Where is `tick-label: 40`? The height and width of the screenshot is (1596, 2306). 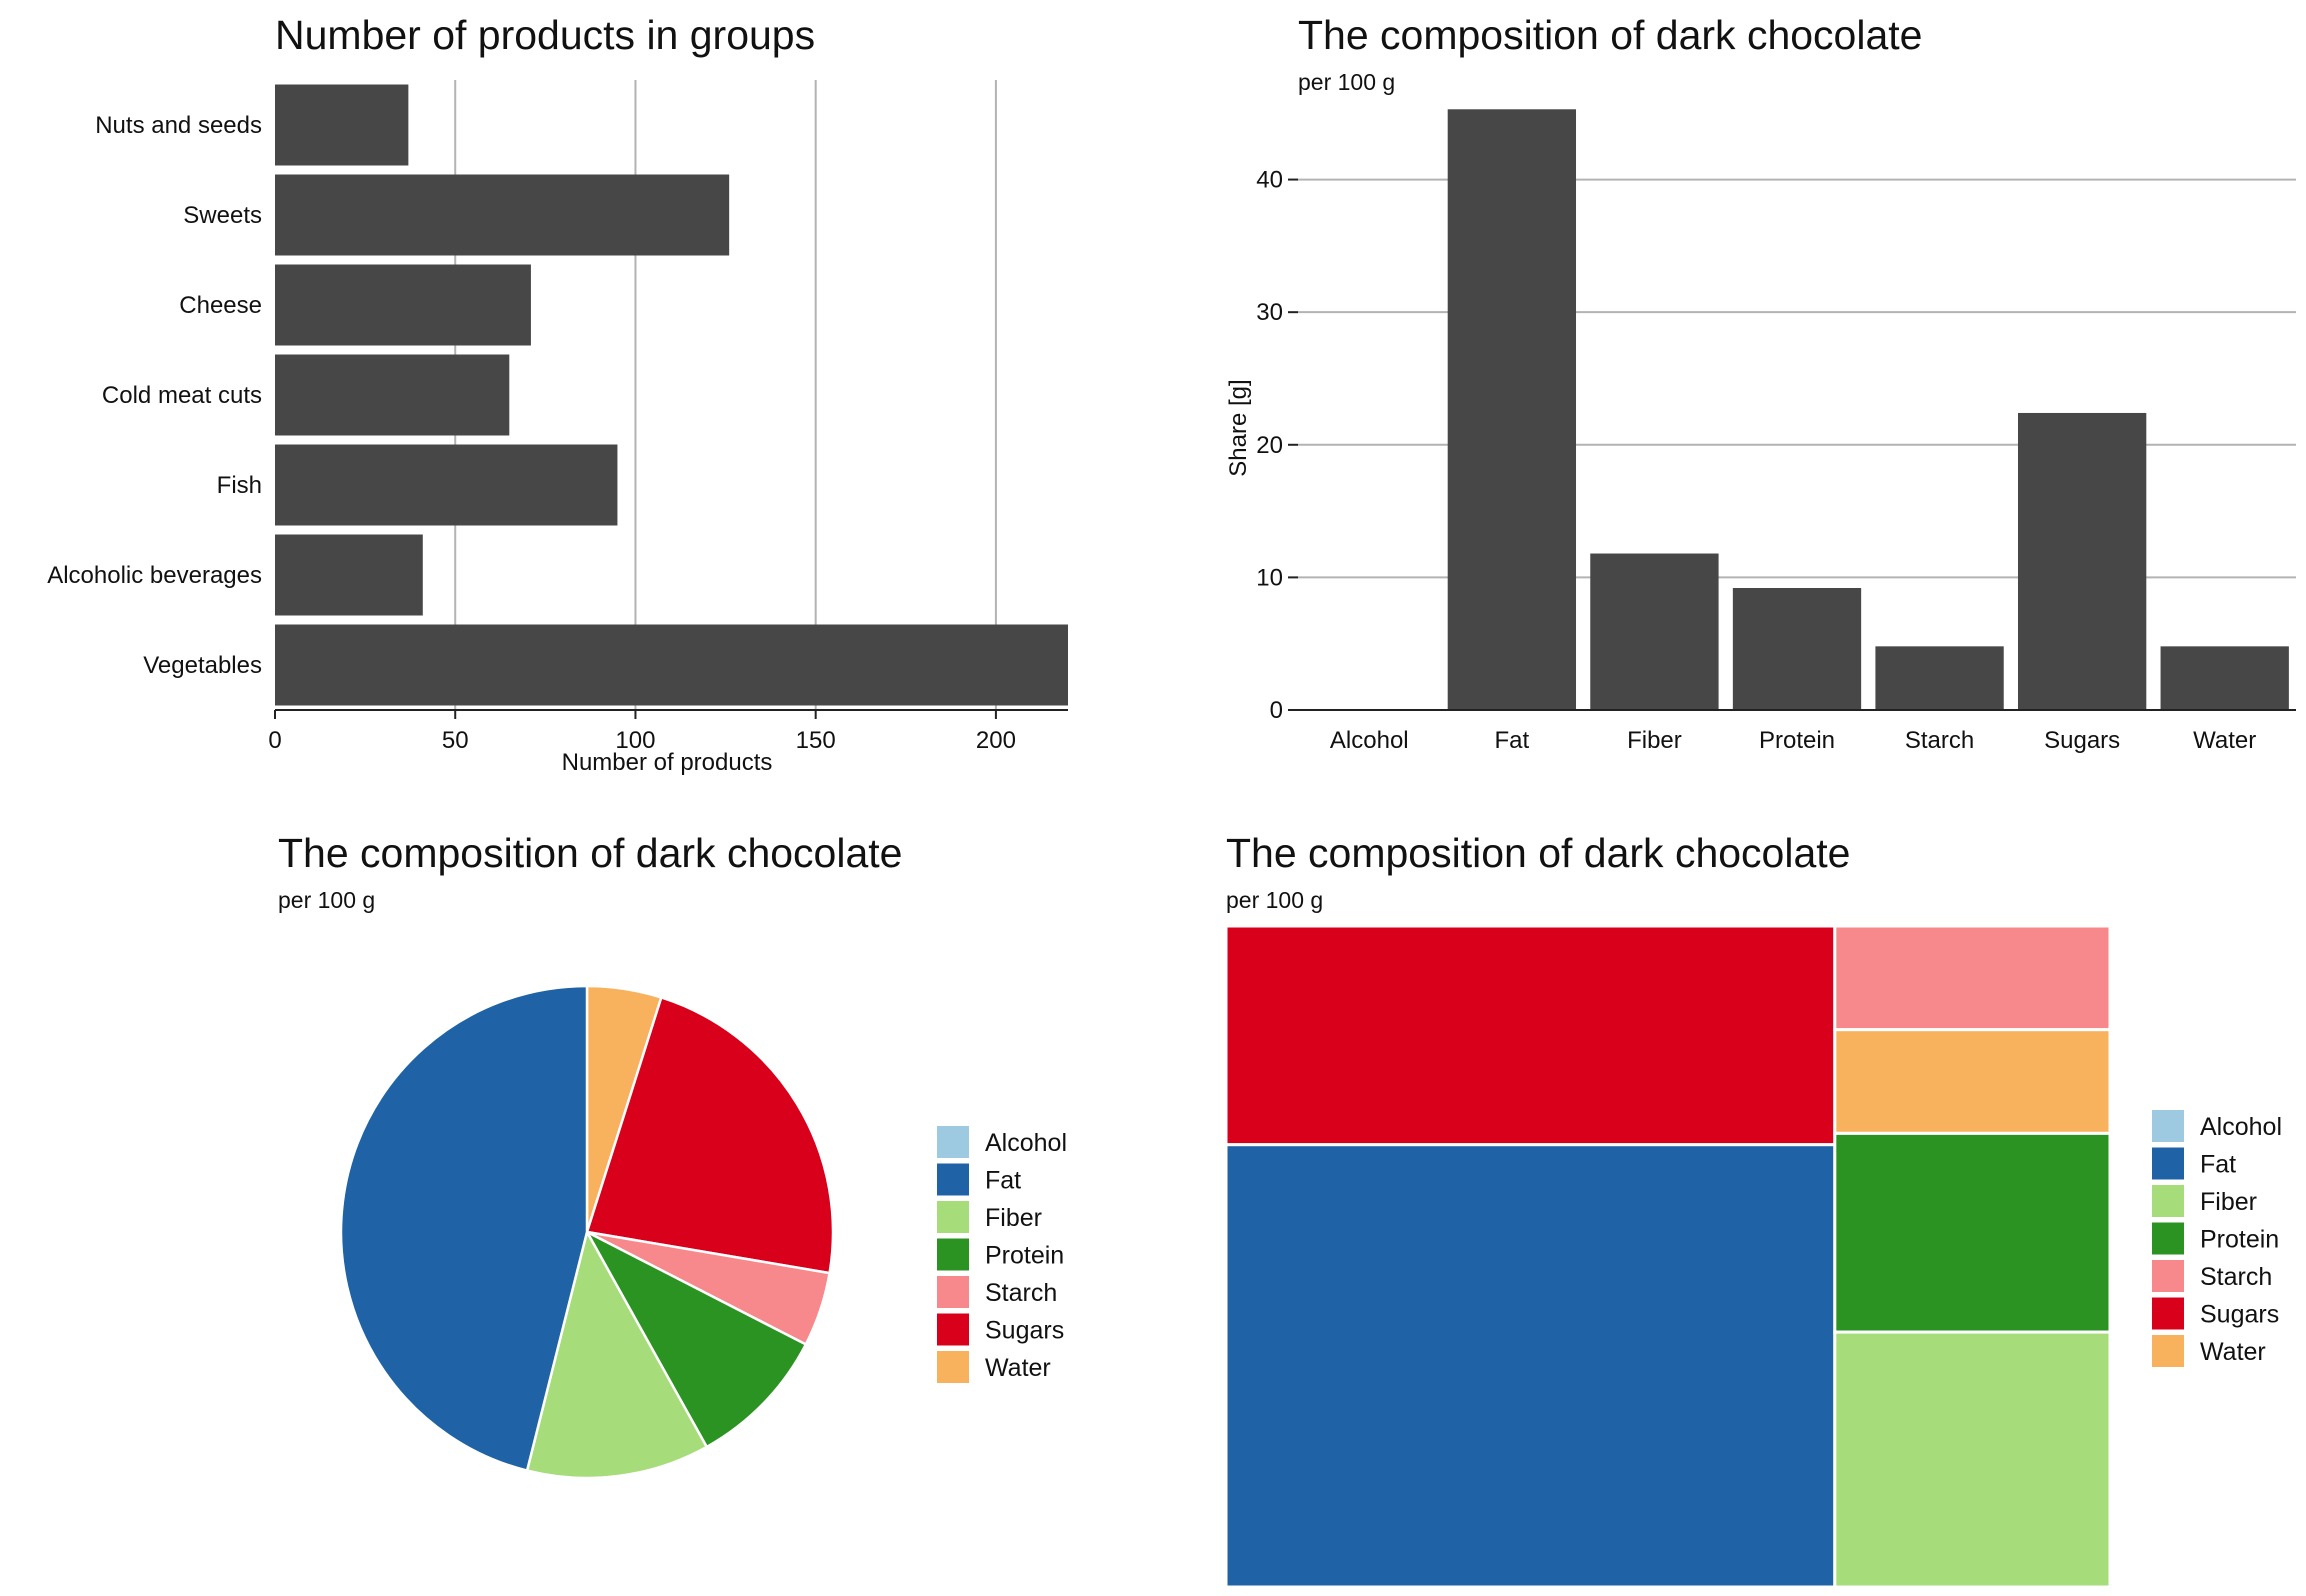 tick-label: 40 is located at coordinates (1269, 180).